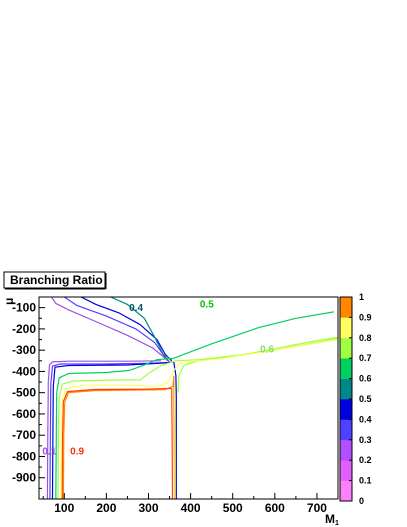  Describe the element at coordinates (24, 478) in the screenshot. I see `y-tick-label: -900` at that location.